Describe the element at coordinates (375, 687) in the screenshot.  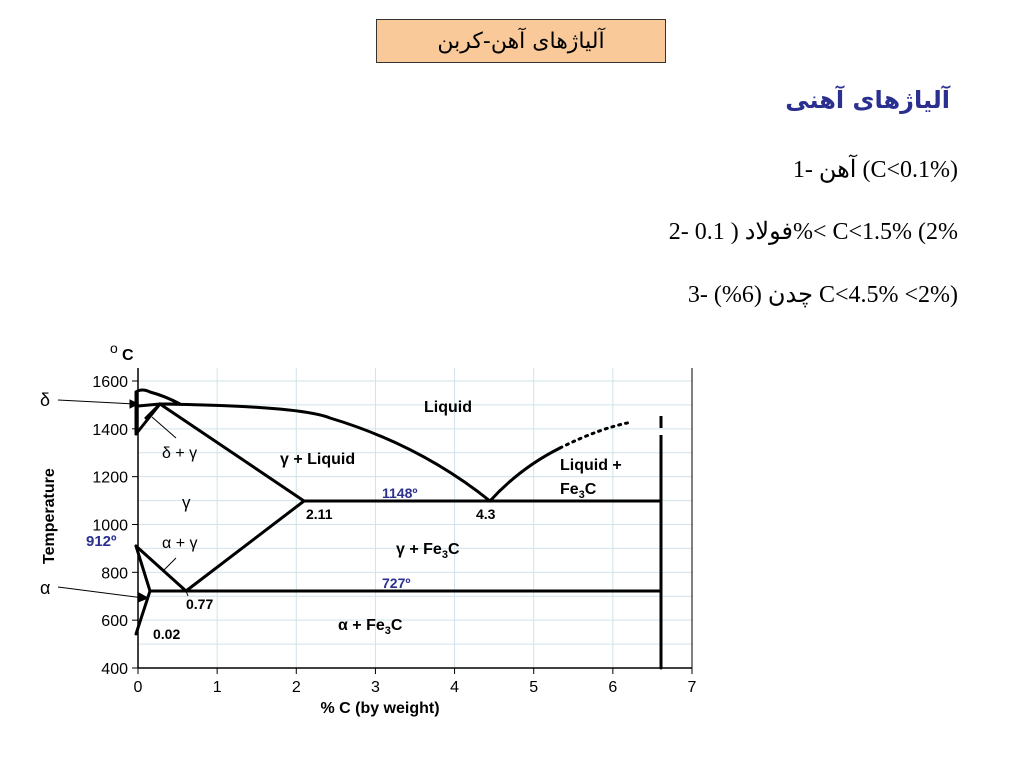
I see `x-tick-label: 3` at that location.